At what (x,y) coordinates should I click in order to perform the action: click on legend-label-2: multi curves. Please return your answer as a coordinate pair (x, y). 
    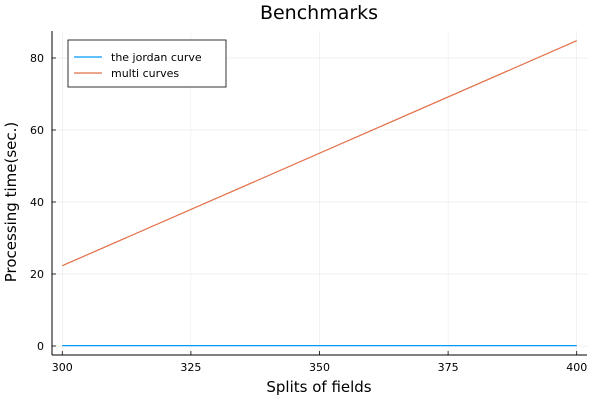
    Looking at the image, I should click on (145, 73).